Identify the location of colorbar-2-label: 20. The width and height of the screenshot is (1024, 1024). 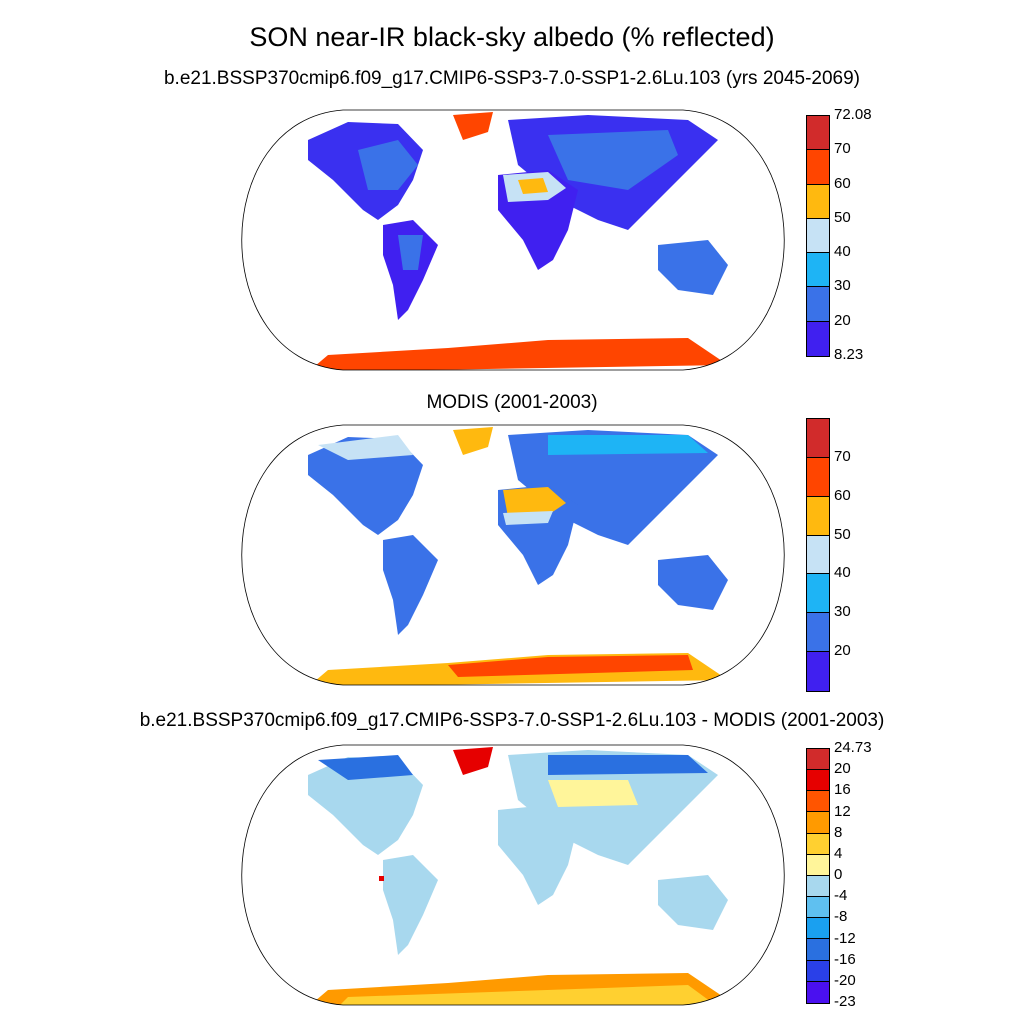
(842, 651).